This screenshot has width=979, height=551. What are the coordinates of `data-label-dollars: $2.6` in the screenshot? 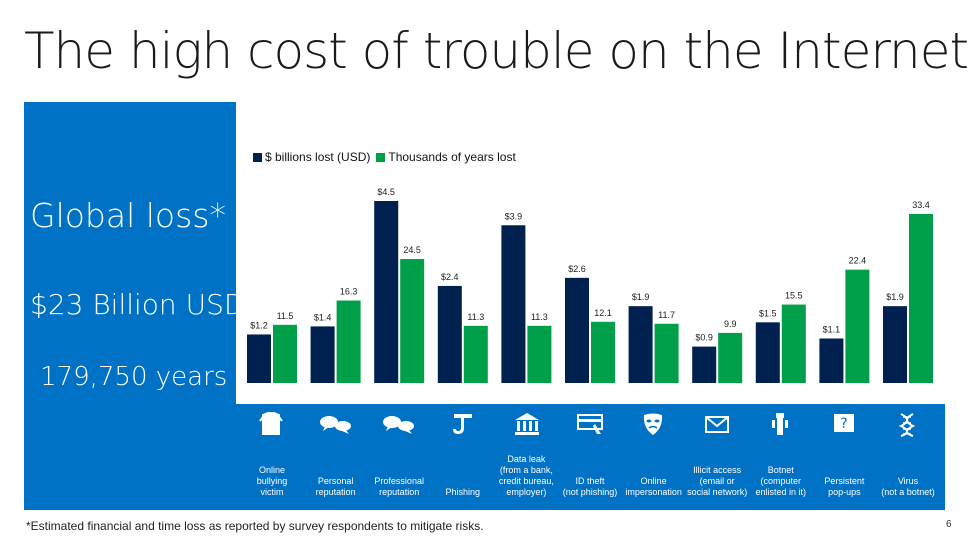 It's located at (577, 269).